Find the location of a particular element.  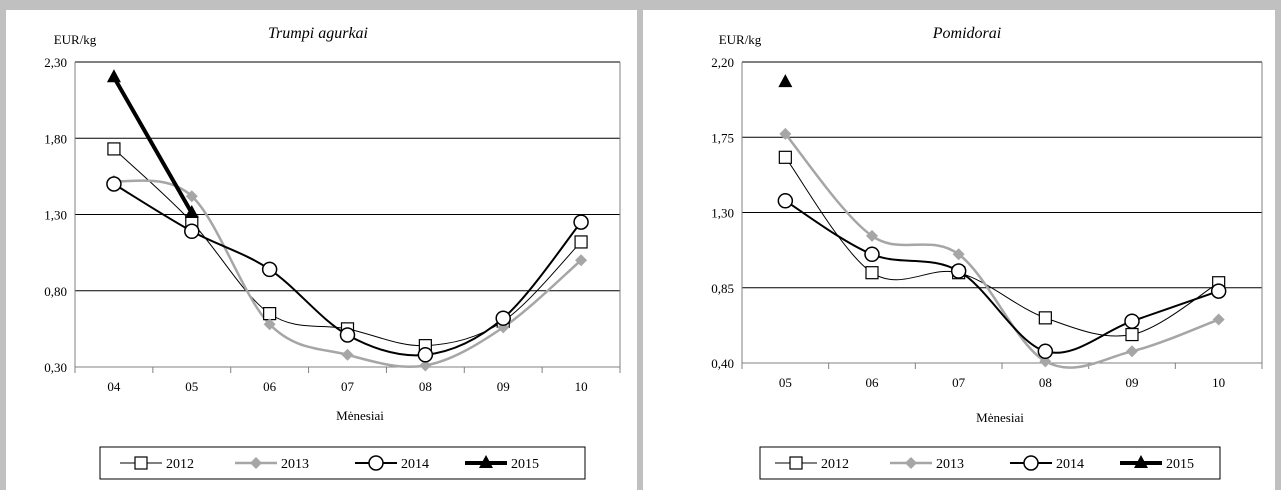

chart-title: Trumpi agurkai is located at coordinates (318, 33).